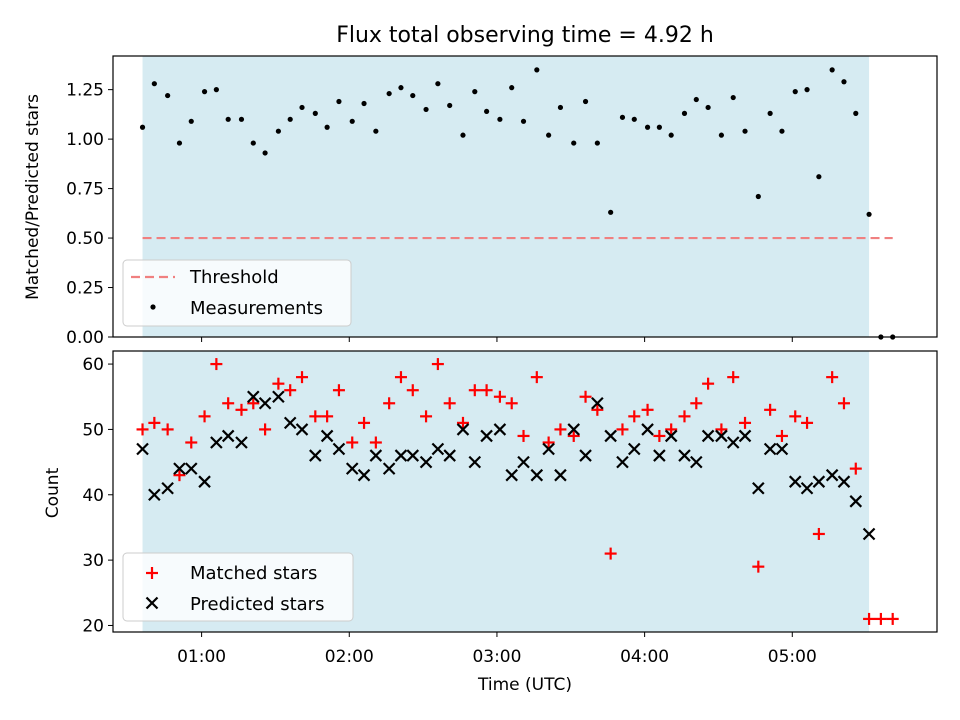 Image resolution: width=960 pixels, height=720 pixels. I want to click on x-tick-label: 04:00, so click(644, 657).